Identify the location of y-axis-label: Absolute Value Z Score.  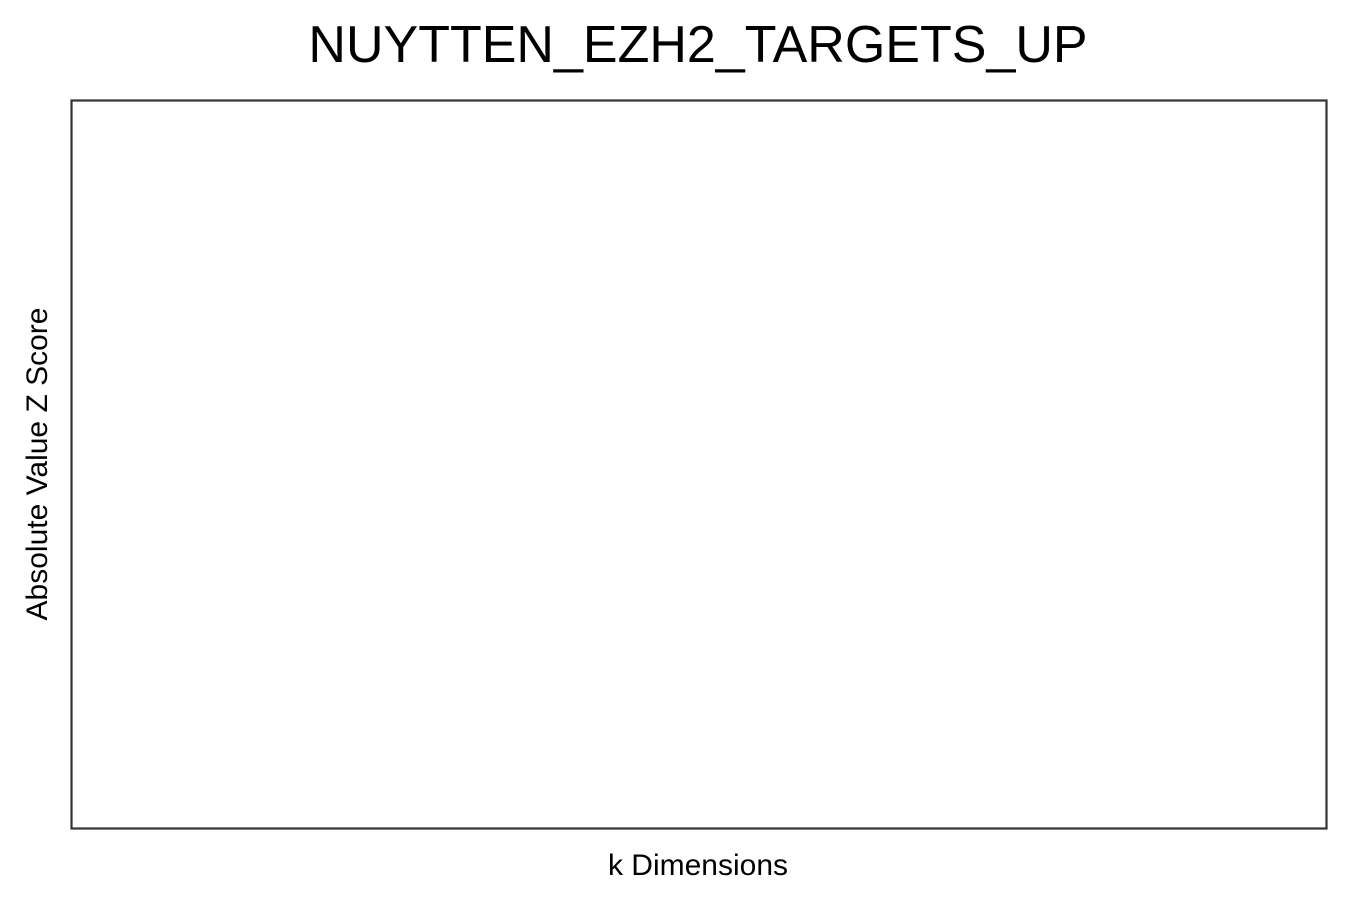
(37, 464).